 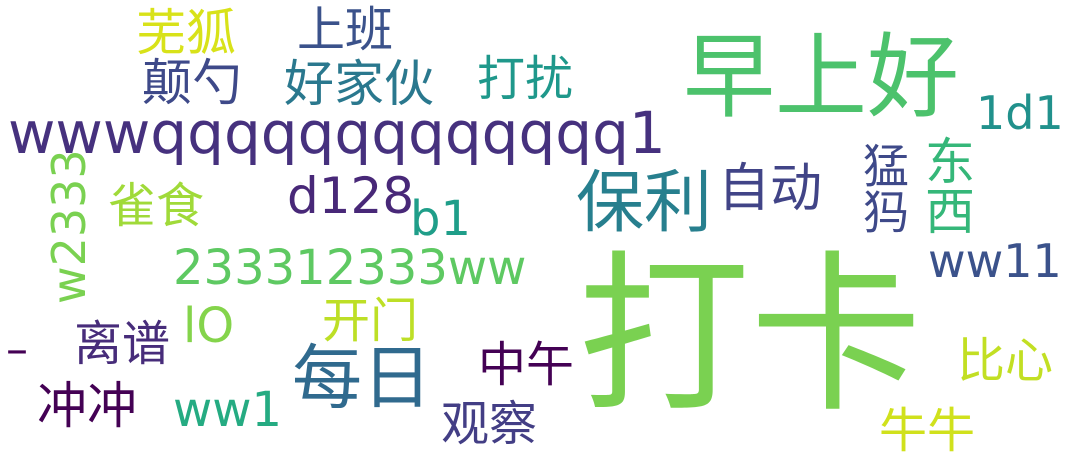 What do you see at coordinates (345, 30) in the screenshot?
I see `word-shangban: 上班` at bounding box center [345, 30].